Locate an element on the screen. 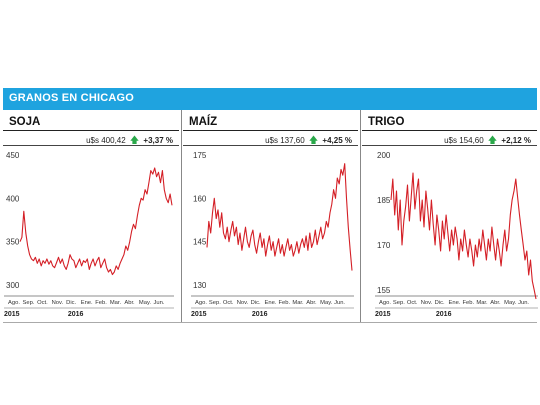 This screenshot has height=405, width=540. panel-title: SOJA is located at coordinates (25, 122).